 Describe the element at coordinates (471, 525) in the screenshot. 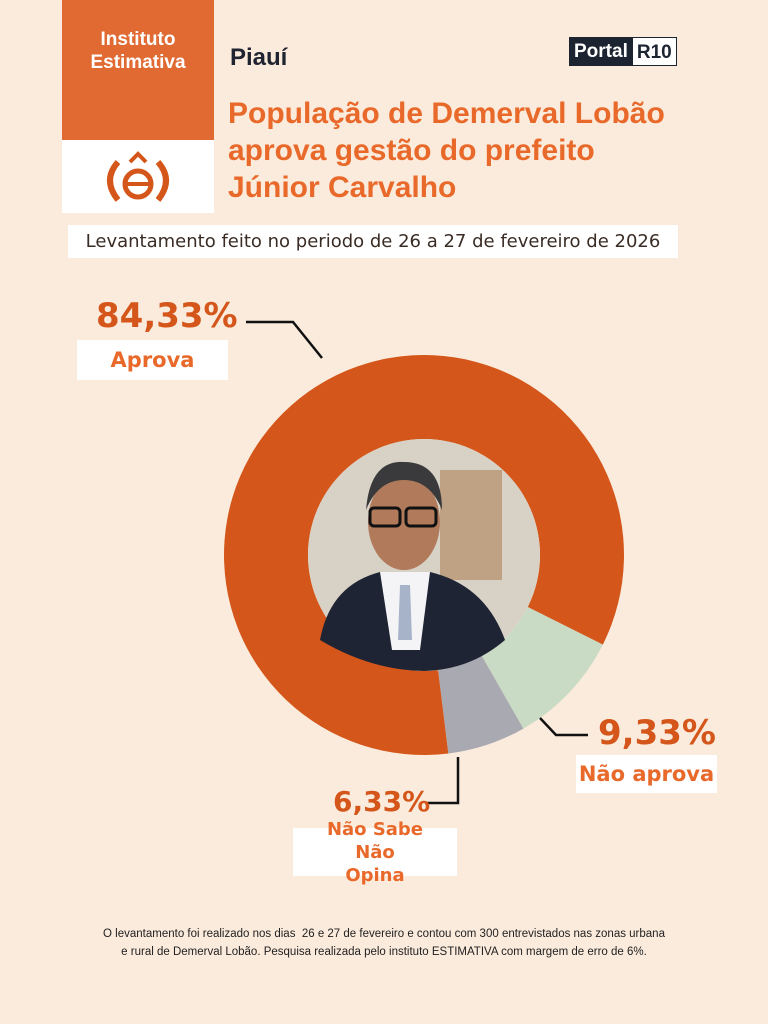

I see `photo-detail` at that location.